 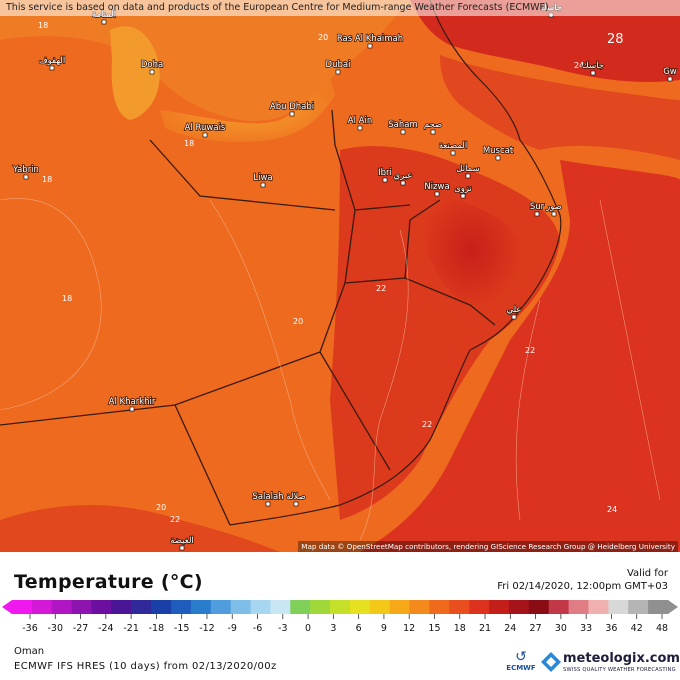 What do you see at coordinates (157, 628) in the screenshot?
I see `scale-tick-label: -18` at bounding box center [157, 628].